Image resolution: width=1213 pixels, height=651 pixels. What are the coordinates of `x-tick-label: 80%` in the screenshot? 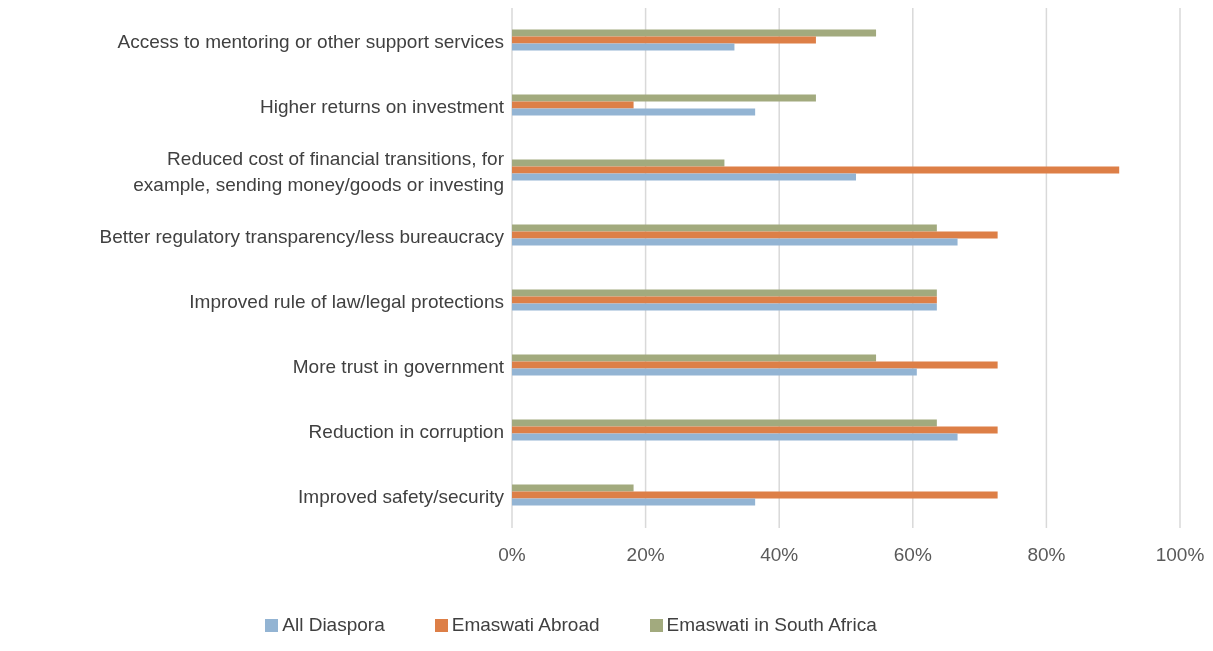 It's located at (1046, 555).